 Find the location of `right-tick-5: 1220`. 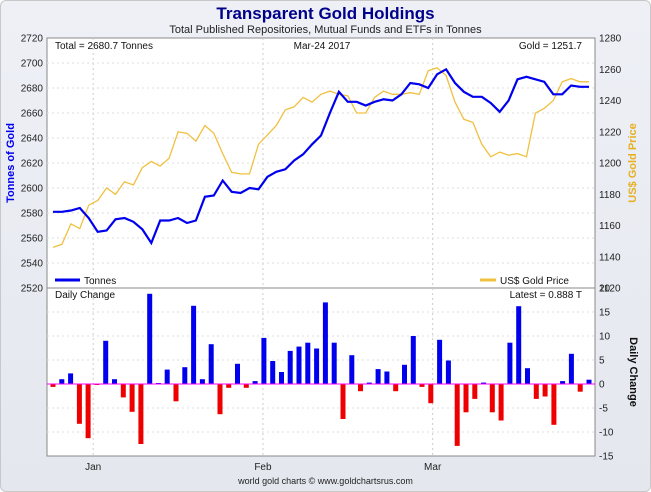

right-tick-5: 1220 is located at coordinates (610, 132).